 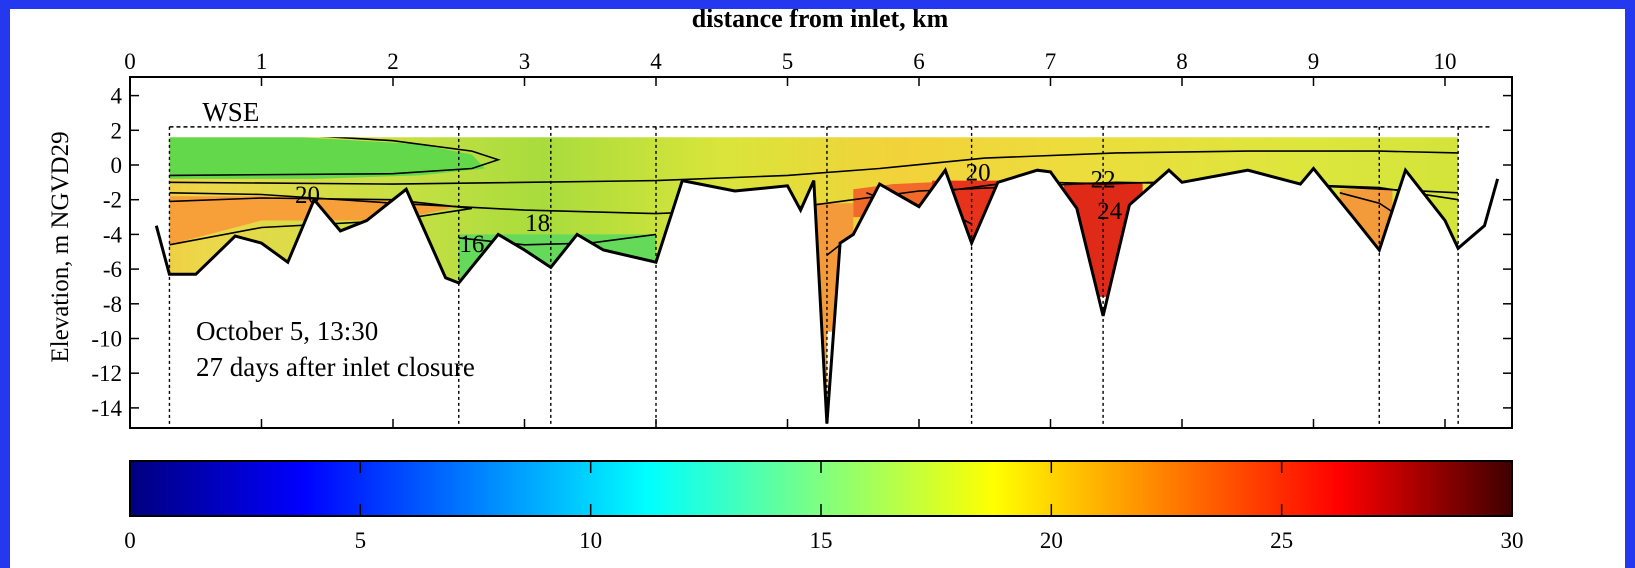 What do you see at coordinates (525, 61) in the screenshot?
I see `x-tick-label: 3` at bounding box center [525, 61].